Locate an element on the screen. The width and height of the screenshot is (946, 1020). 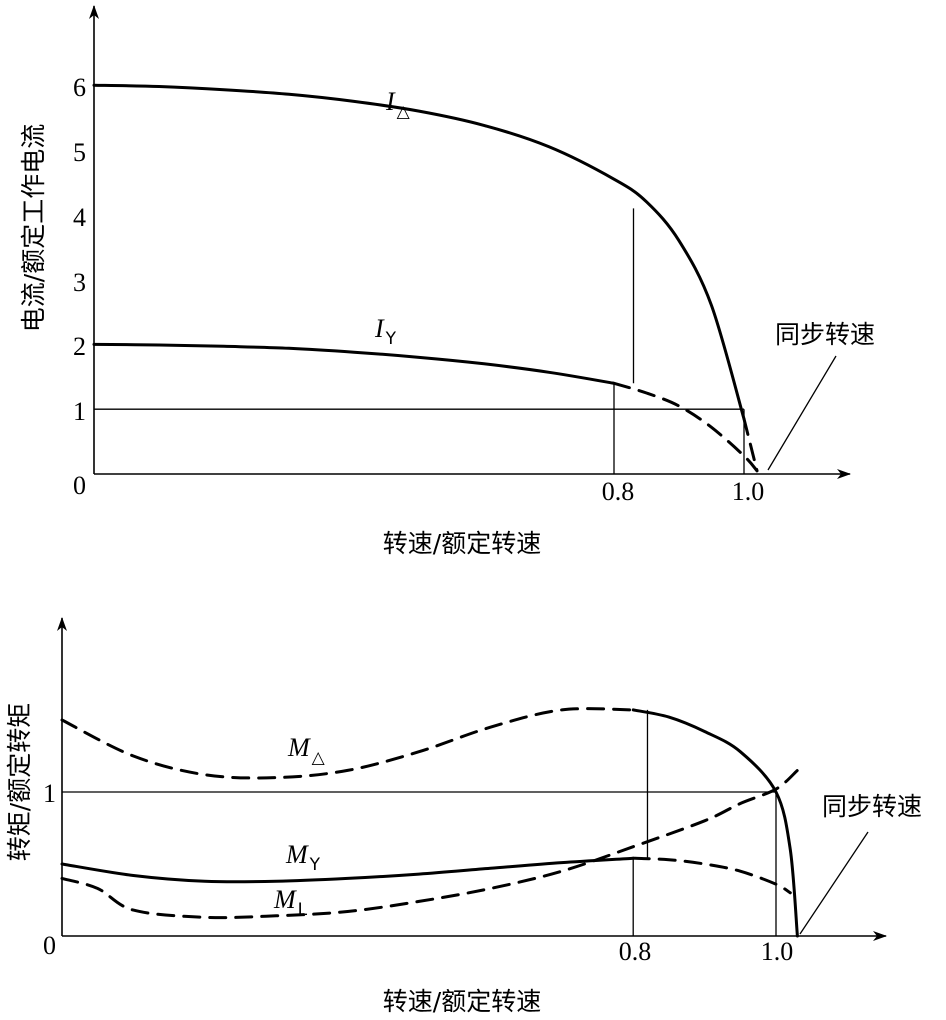
current-chart-y-tick-5: 5 is located at coordinates (79, 152).